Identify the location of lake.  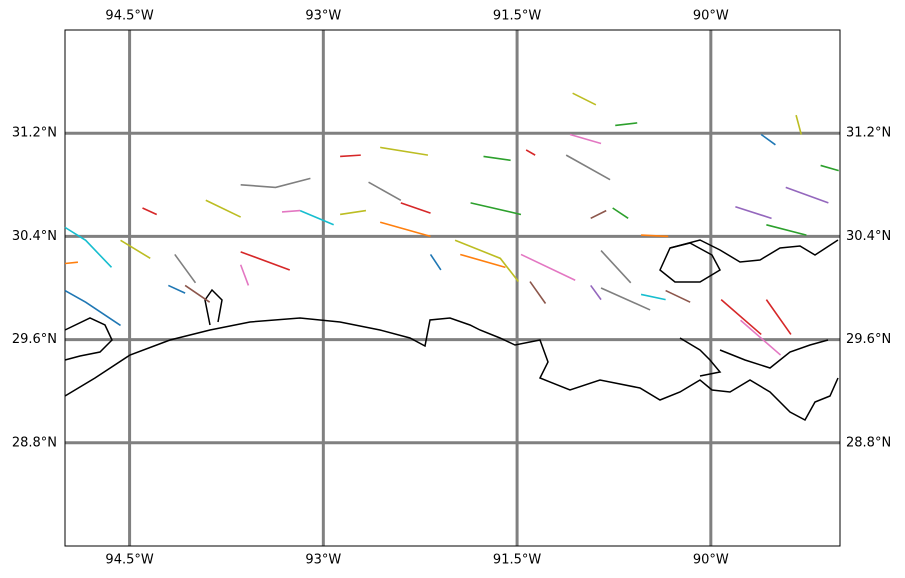
(690, 262).